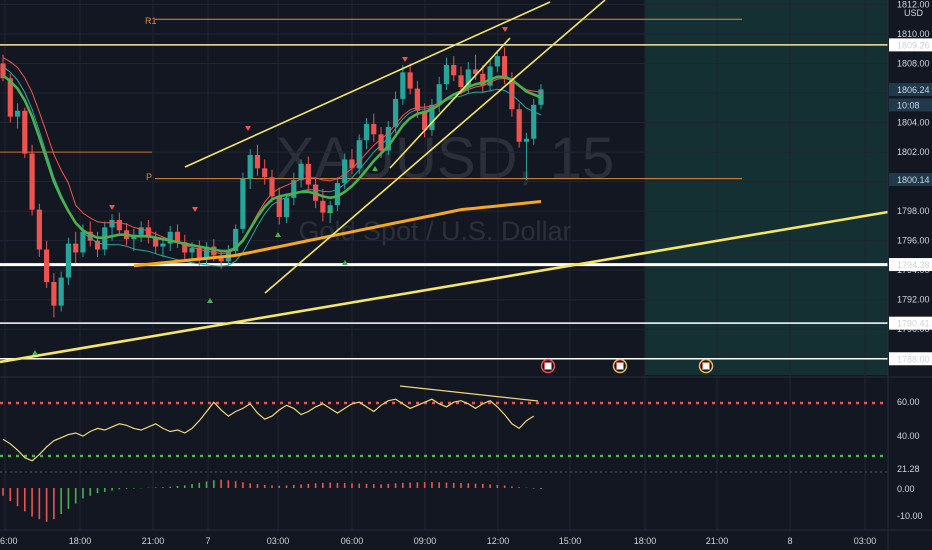 This screenshot has width=932, height=550. What do you see at coordinates (272, 500) in the screenshot?
I see `histogram-pane` at bounding box center [272, 500].